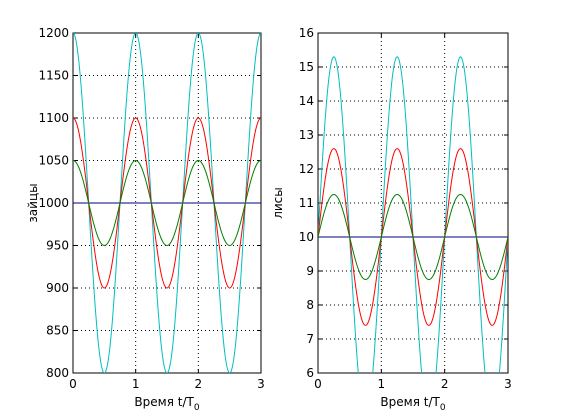 The height and width of the screenshot is (420, 561). What do you see at coordinates (53, 203) in the screenshot?
I see `y-tick-label: 1000` at bounding box center [53, 203].